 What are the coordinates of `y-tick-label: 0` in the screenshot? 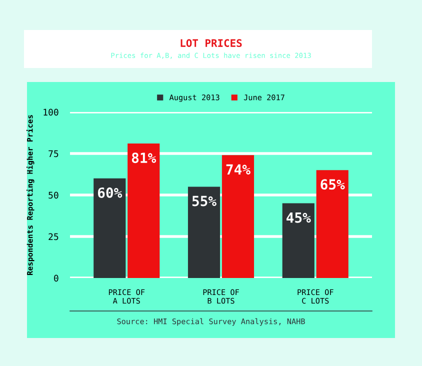 It's located at (56, 278).